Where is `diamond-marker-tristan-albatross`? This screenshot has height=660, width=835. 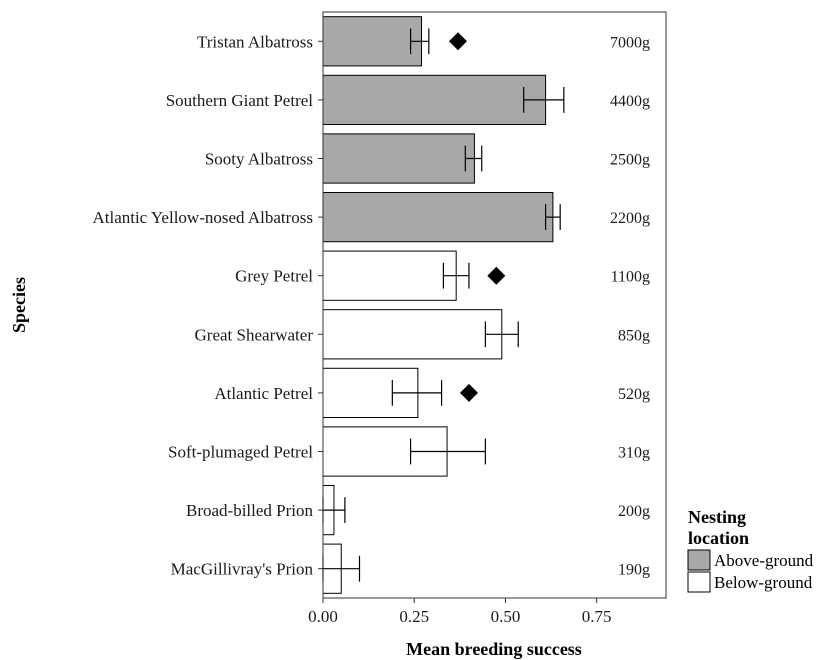 diamond-marker-tristan-albatross is located at coordinates (458, 41).